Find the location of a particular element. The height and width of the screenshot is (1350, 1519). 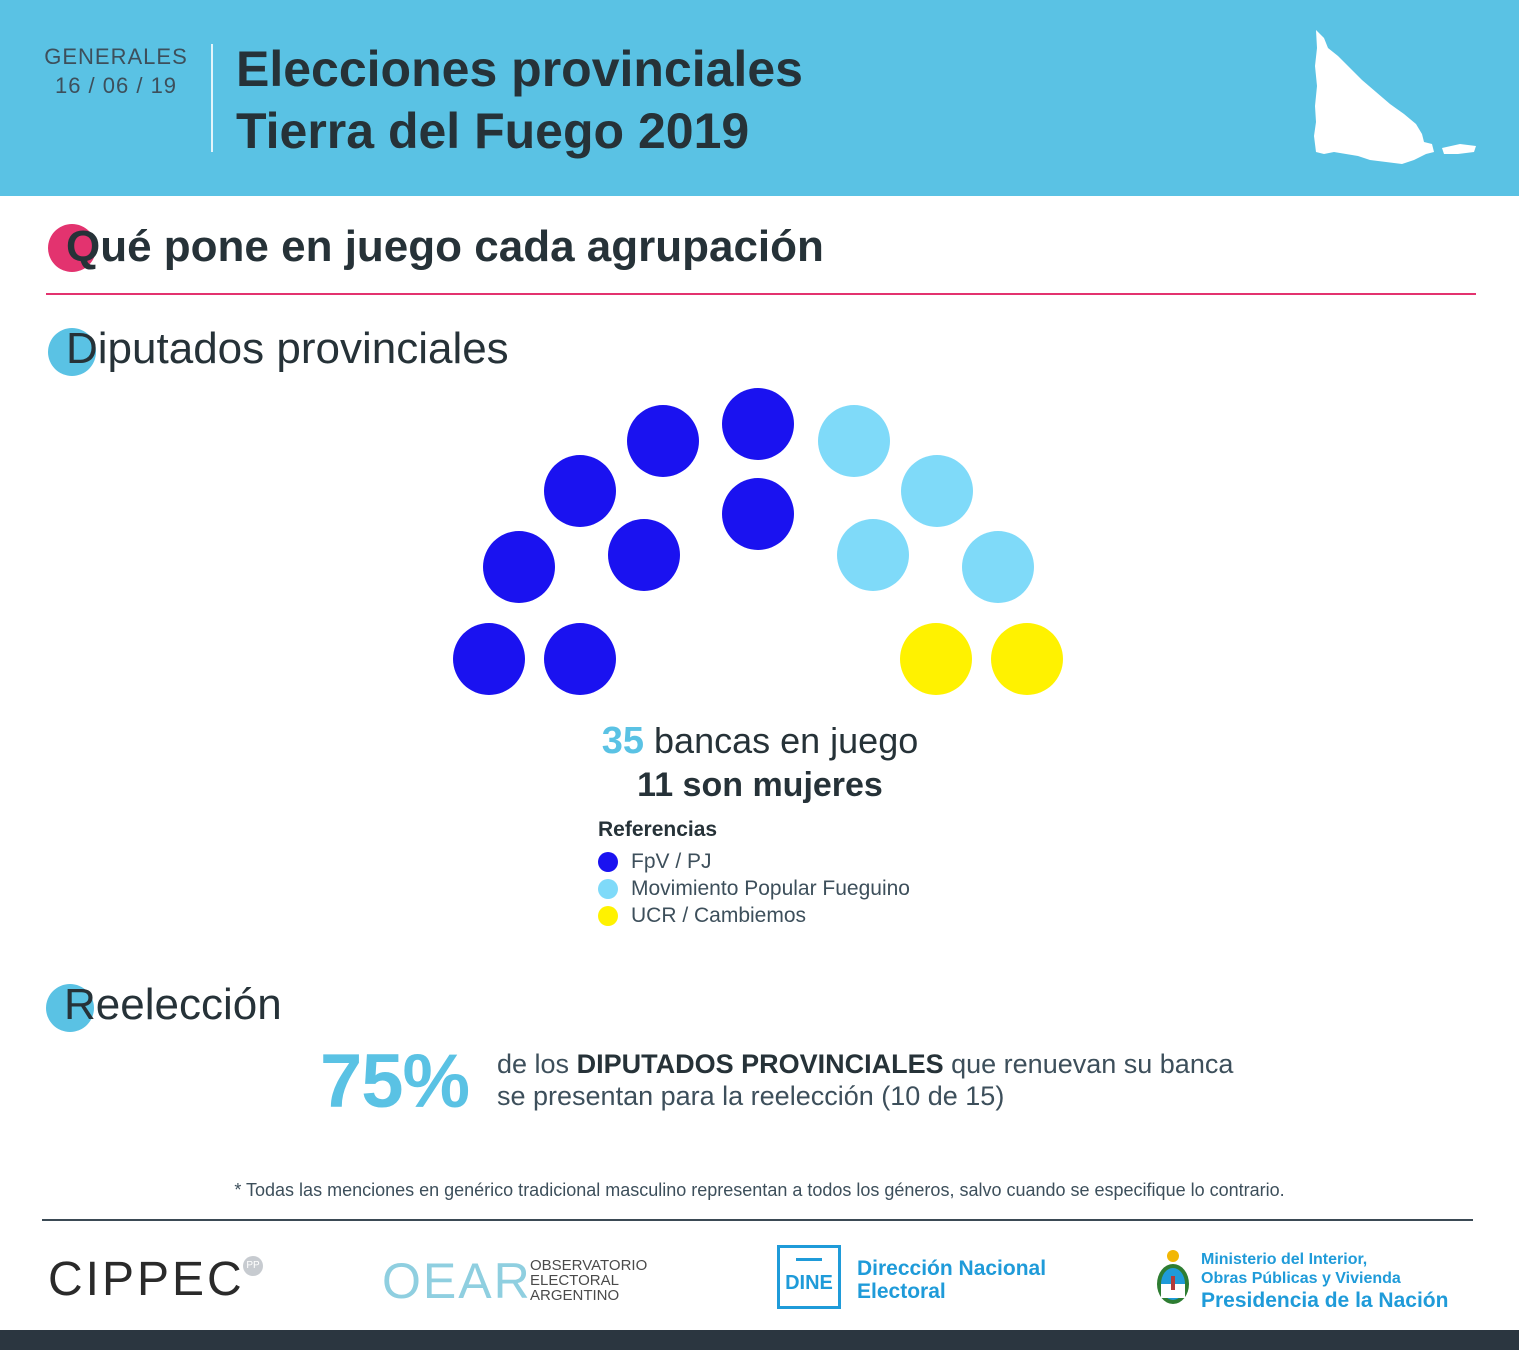

legend-item: UCR / Cambiemos is located at coordinates (754, 915).